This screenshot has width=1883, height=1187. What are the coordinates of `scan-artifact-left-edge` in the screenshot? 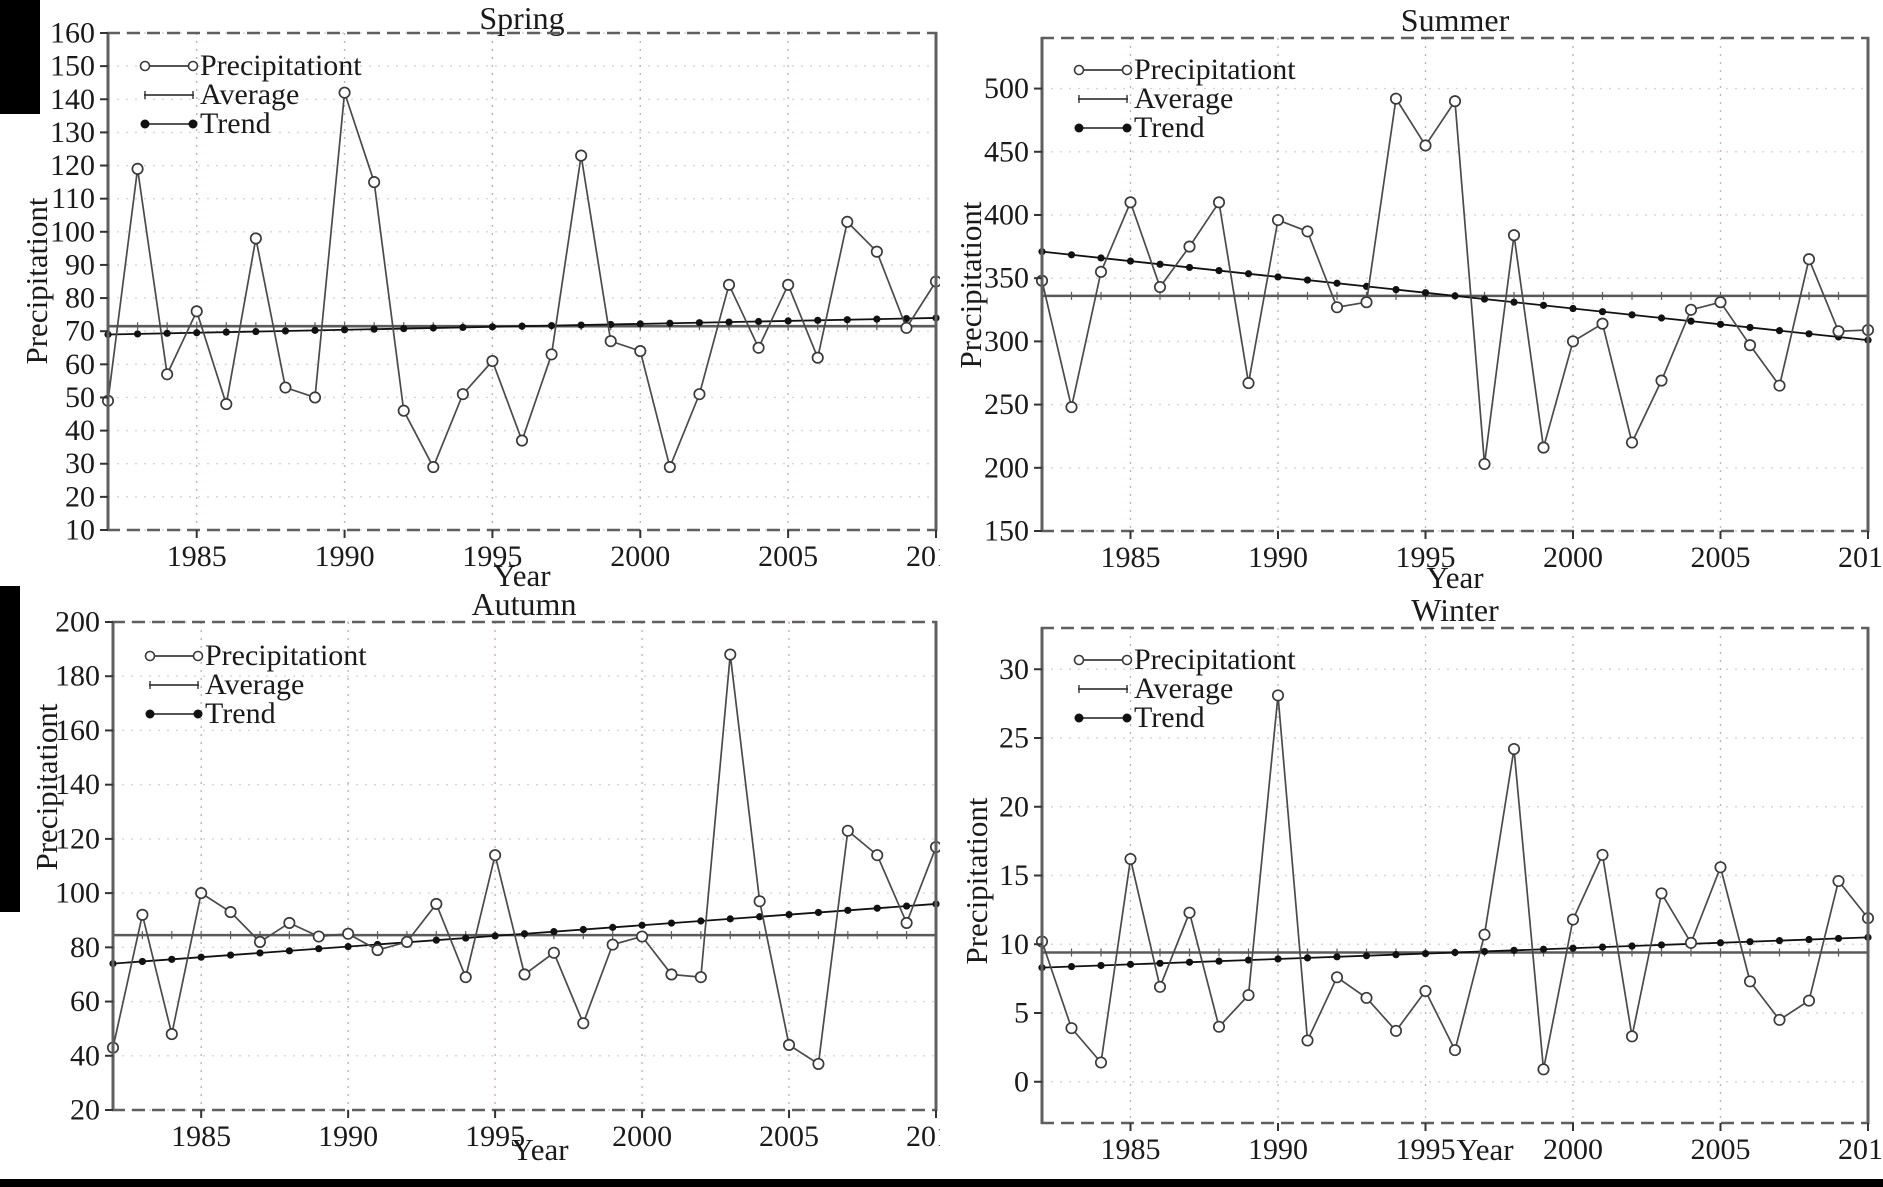 It's located at (10, 749).